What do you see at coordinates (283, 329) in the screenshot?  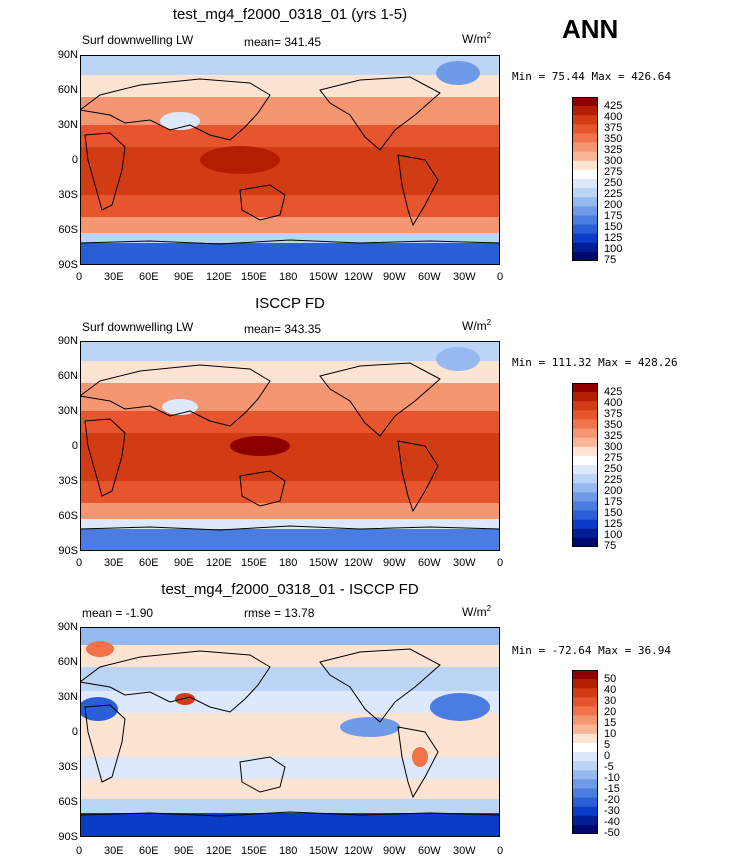 I see `panel-2-mean: mean= 343.35` at bounding box center [283, 329].